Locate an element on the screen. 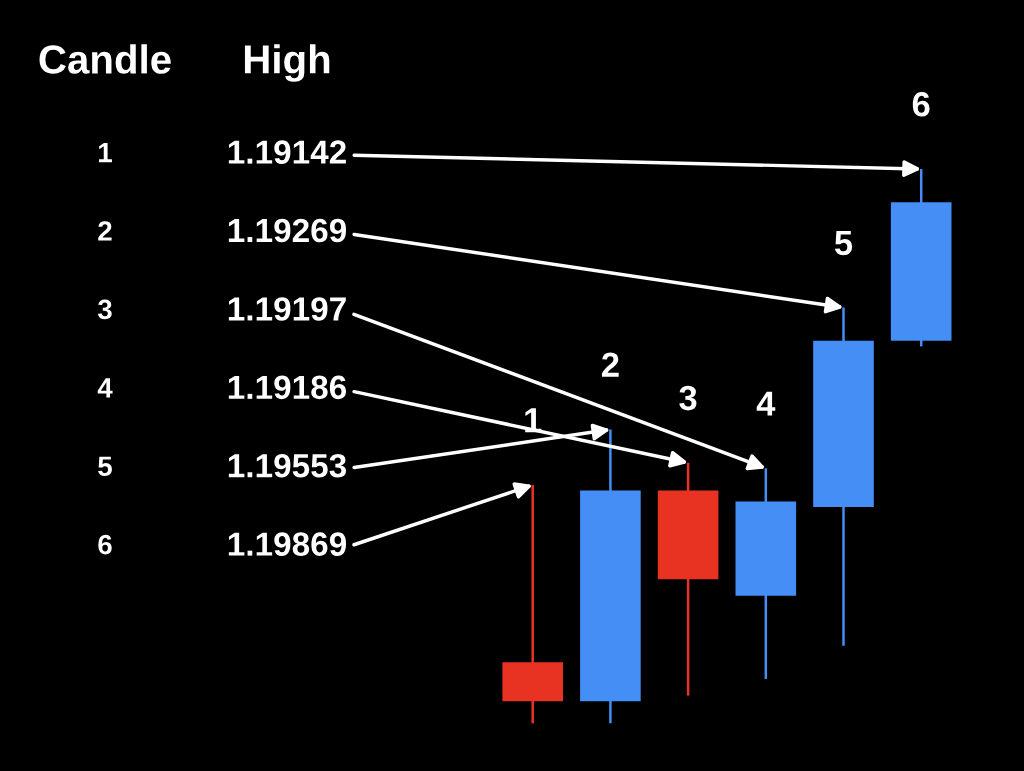  text: 6 is located at coordinates (105, 544).